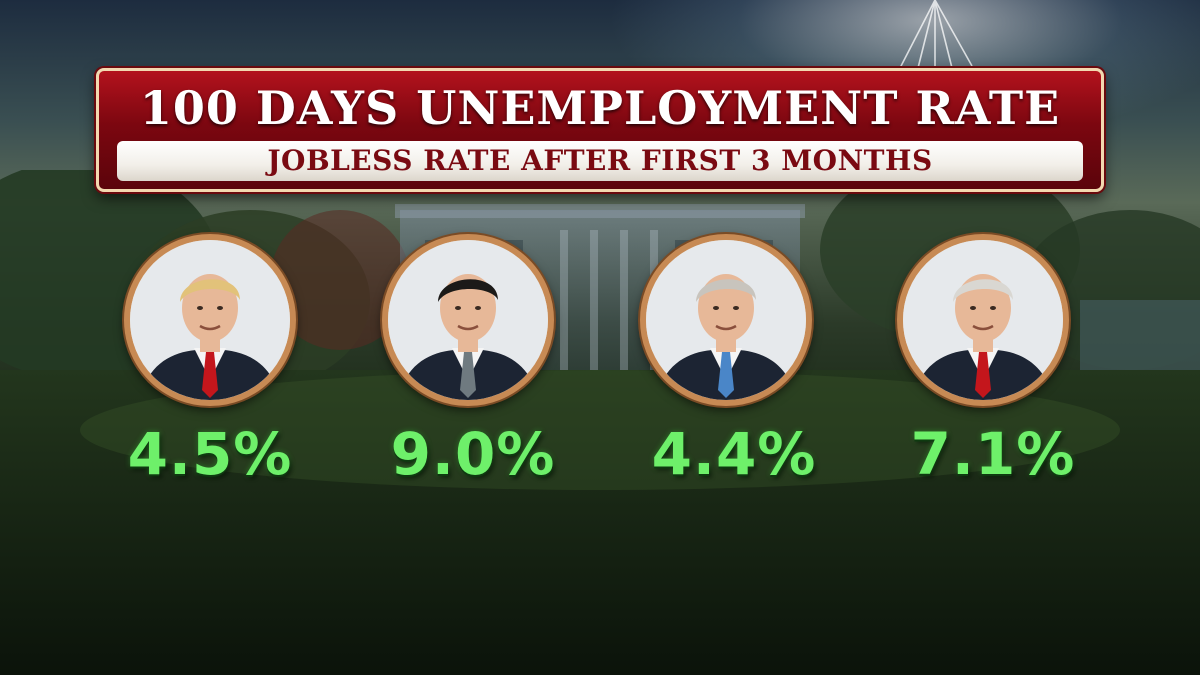 The image size is (1200, 675). I want to click on sun-flare, so click(936, 35).